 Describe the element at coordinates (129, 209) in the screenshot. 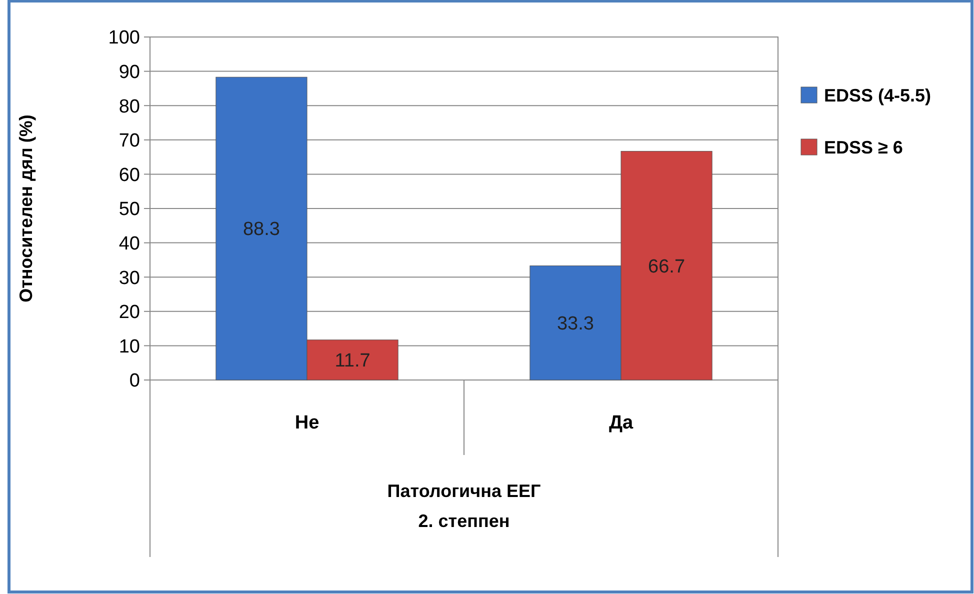

I see `y-tick-label: 50` at that location.